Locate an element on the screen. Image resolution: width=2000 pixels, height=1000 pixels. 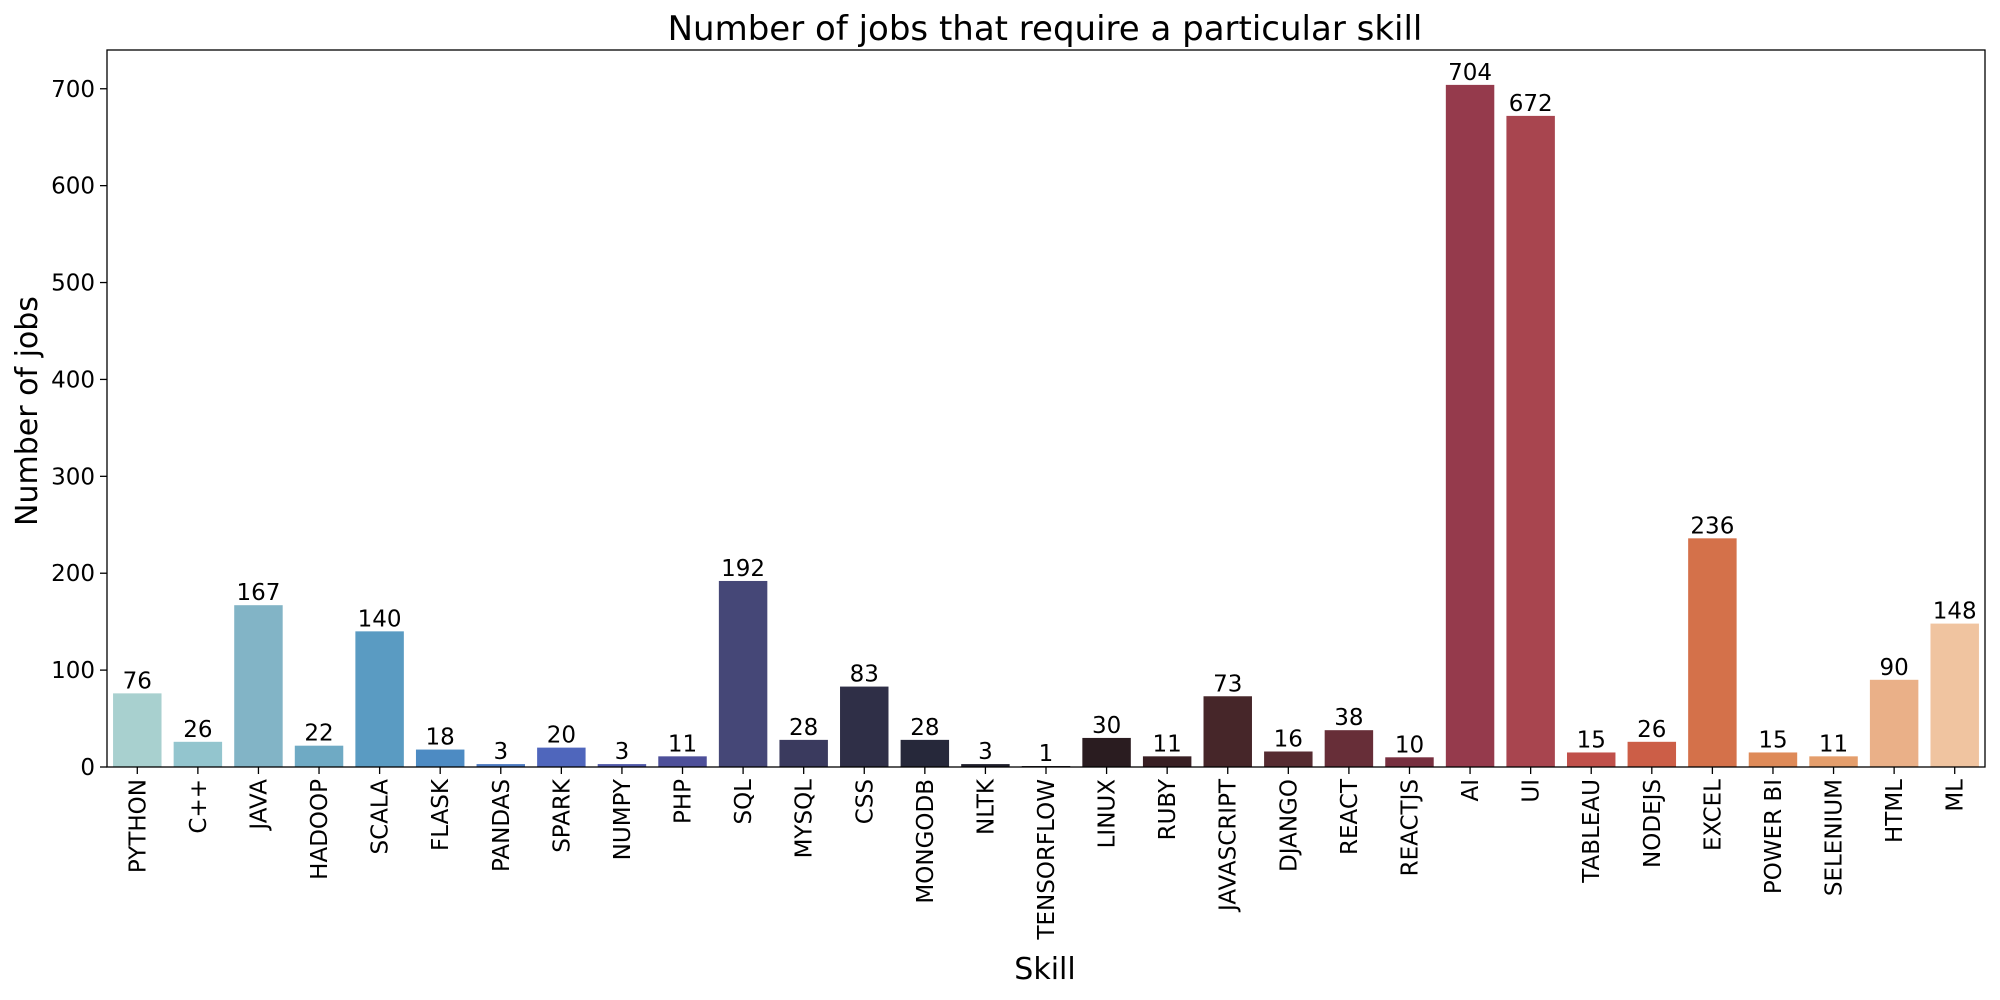
x-tick-label: PANDAS is located at coordinates (502, 825).